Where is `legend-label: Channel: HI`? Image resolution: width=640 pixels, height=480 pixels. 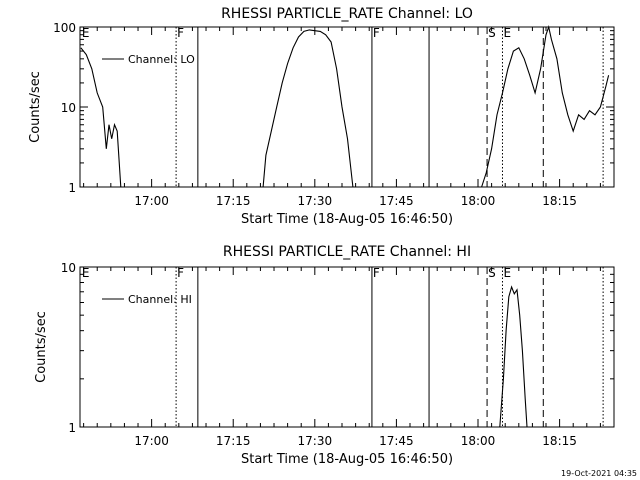 legend-label: Channel: HI is located at coordinates (160, 299).